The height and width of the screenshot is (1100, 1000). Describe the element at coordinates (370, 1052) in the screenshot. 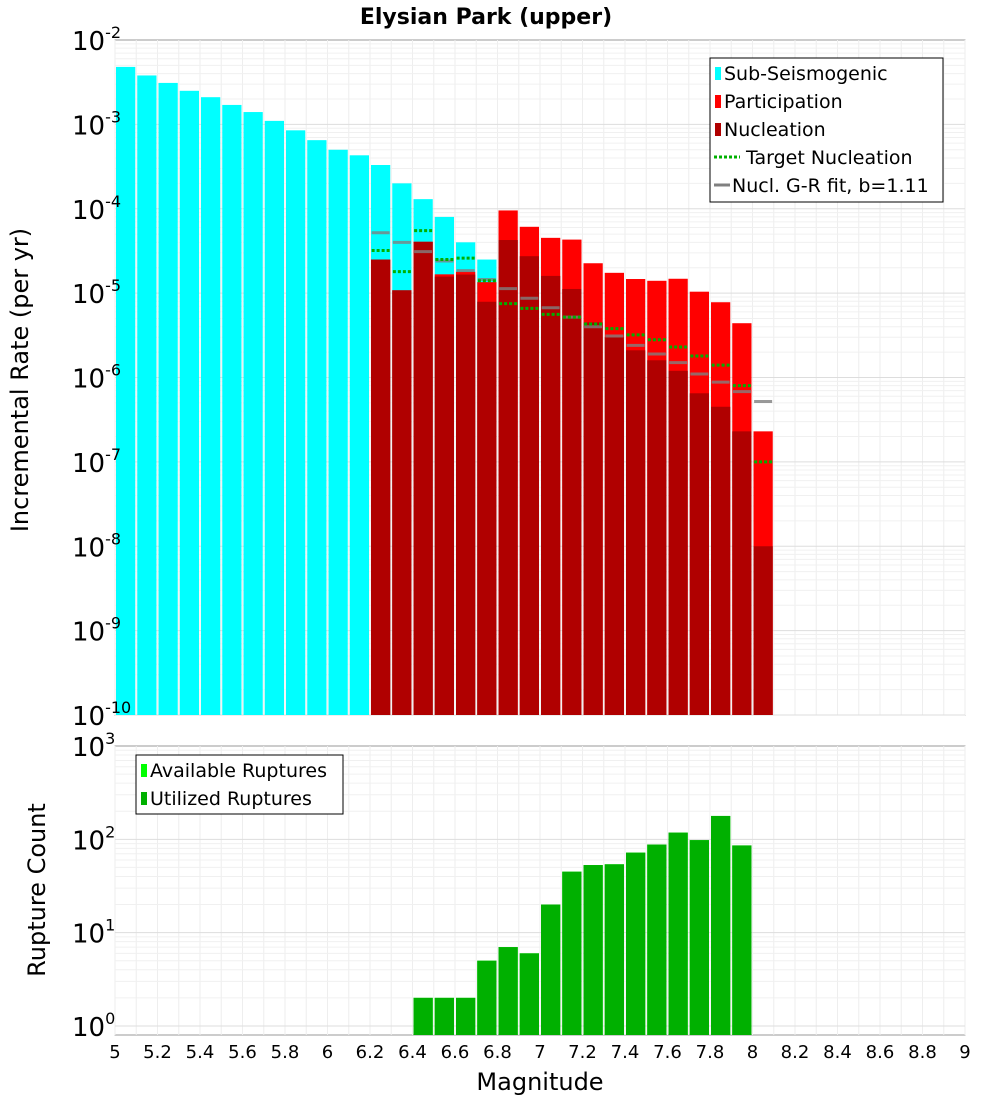

I see `x-tick-label: 6.2` at that location.